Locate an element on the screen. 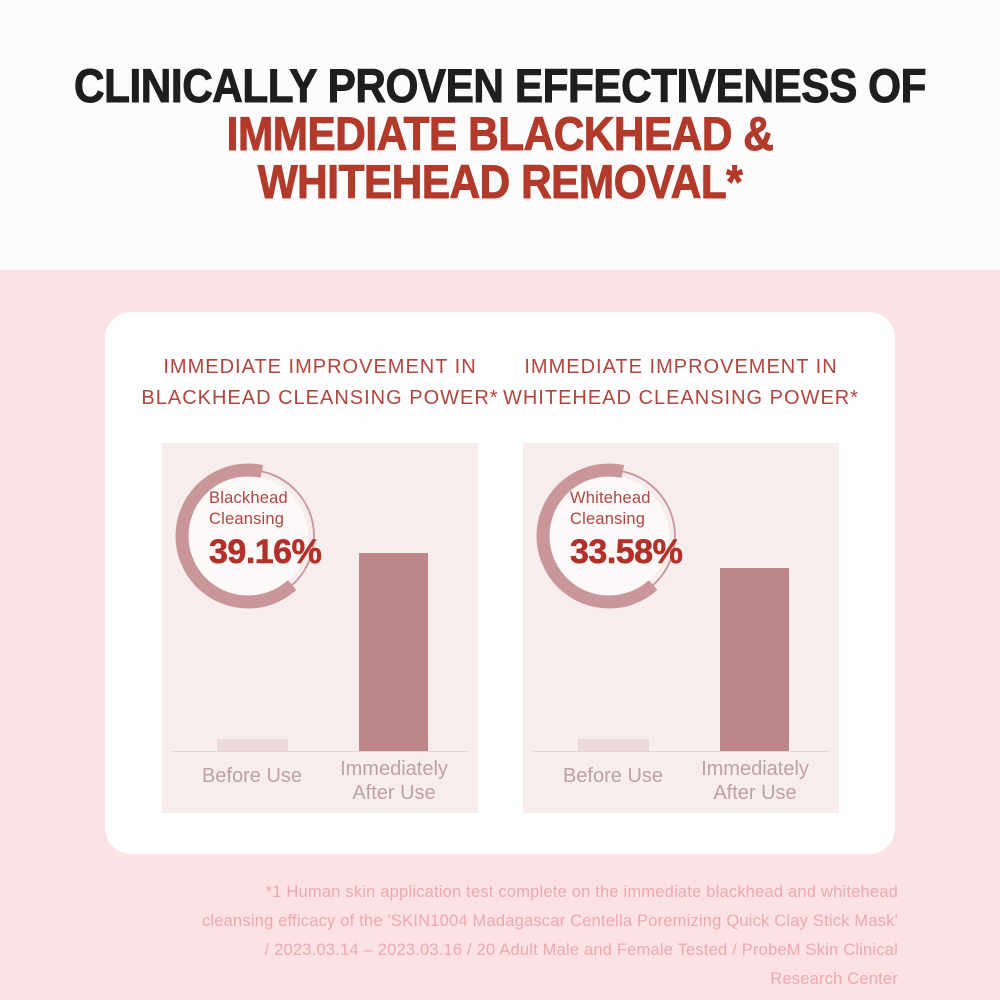 The width and height of the screenshot is (1000, 1000). whitehead-donut-text: Whitehead Cleansing 33.58% is located at coordinates (630, 530).